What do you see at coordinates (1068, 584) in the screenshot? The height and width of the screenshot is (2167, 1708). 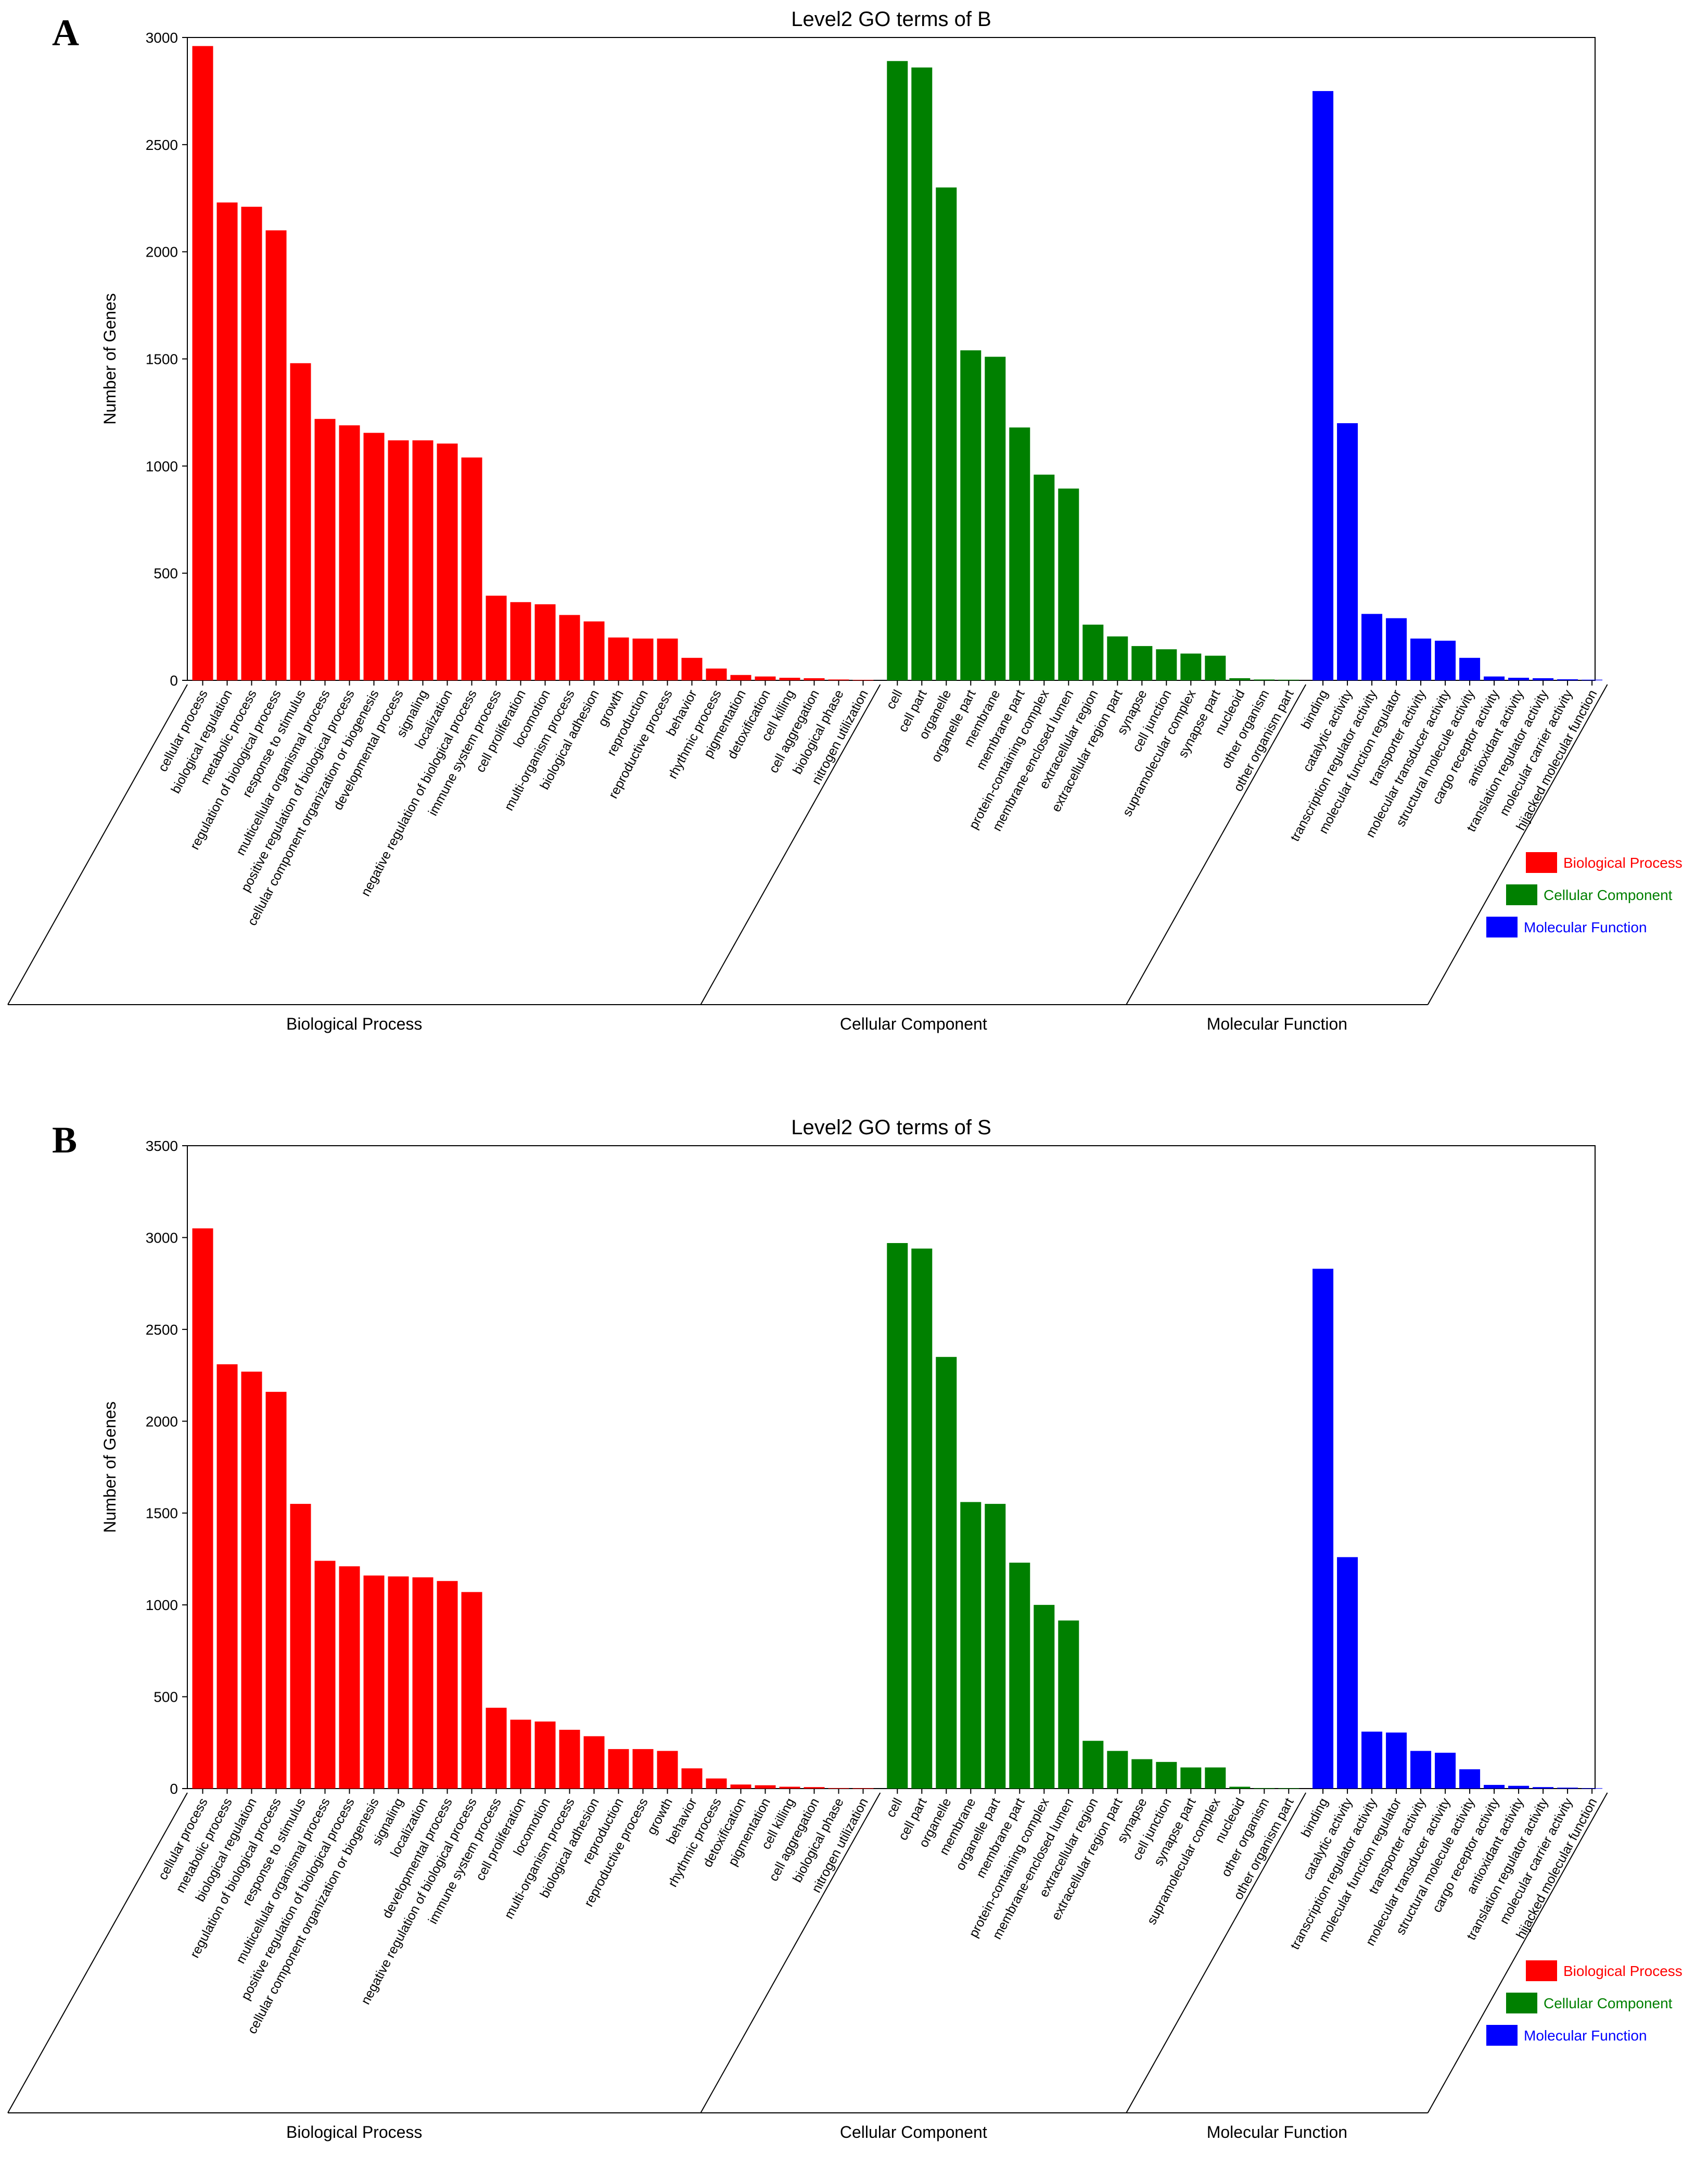 I see `bar-membrane-enclosed-lumen` at bounding box center [1068, 584].